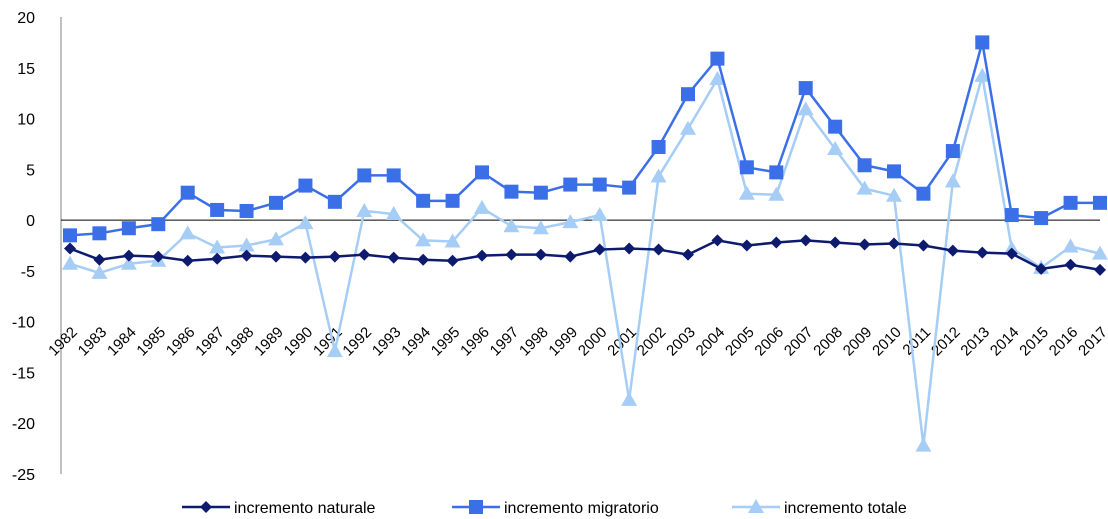 The width and height of the screenshot is (1108, 519). Describe the element at coordinates (769, 342) in the screenshot. I see `x-tick-label: 2006` at that location.